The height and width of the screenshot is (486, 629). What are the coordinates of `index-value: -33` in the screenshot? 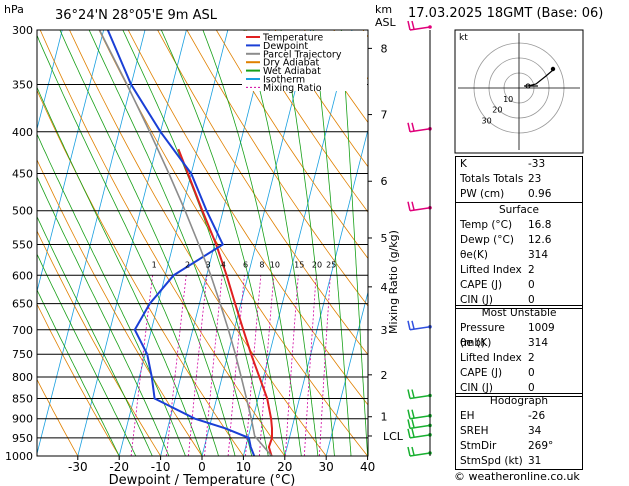 It's located at (537, 164).